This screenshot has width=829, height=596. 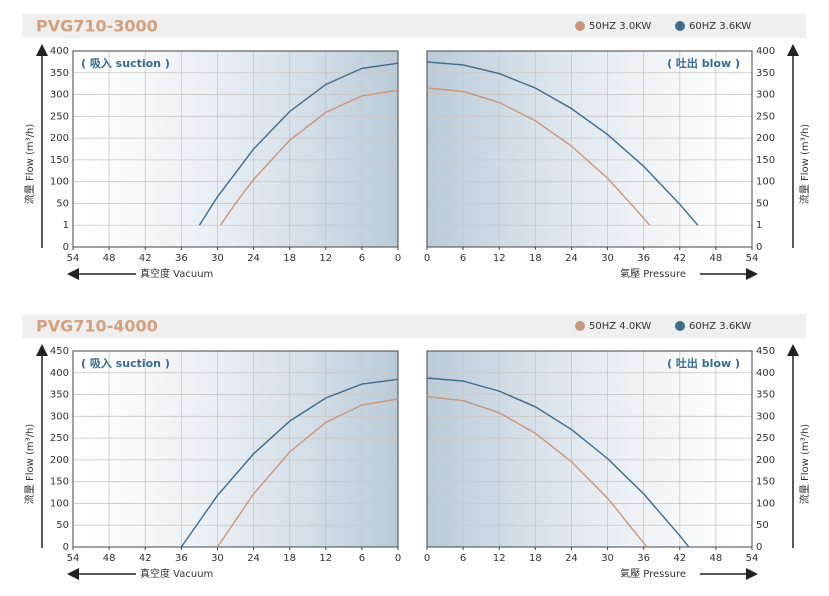 What do you see at coordinates (325, 258) in the screenshot?
I see `x-tick-label: 12` at bounding box center [325, 258].